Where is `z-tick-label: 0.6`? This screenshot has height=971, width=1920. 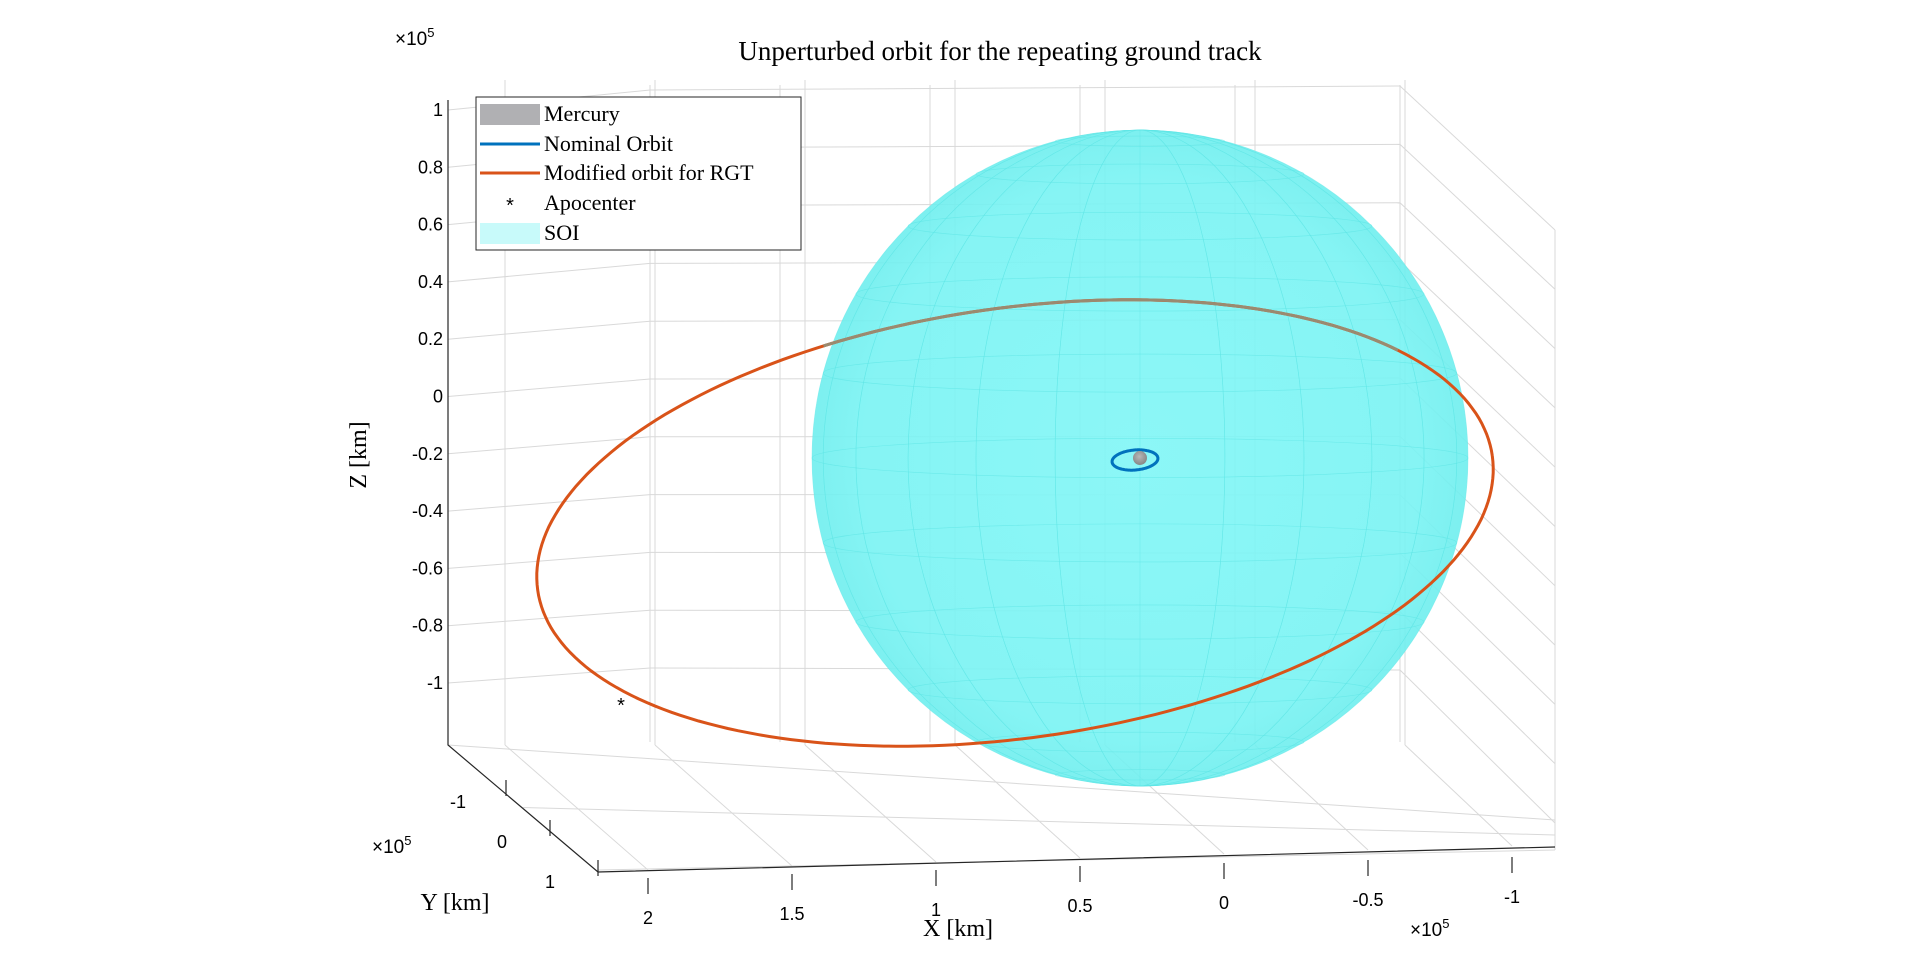
z-tick-label: 0.6 is located at coordinates (430, 225).